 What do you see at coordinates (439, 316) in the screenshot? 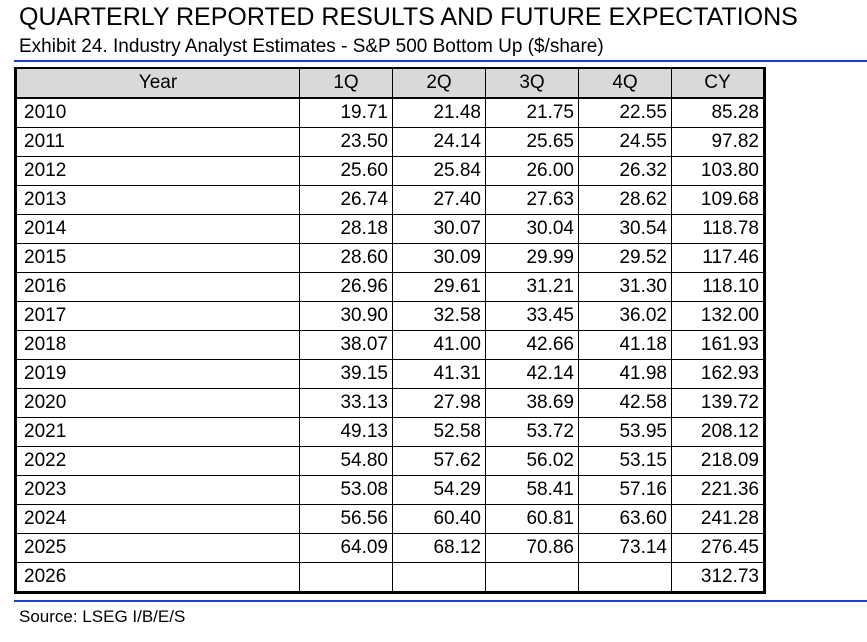
I see `cell-2q: 32.58` at bounding box center [439, 316].